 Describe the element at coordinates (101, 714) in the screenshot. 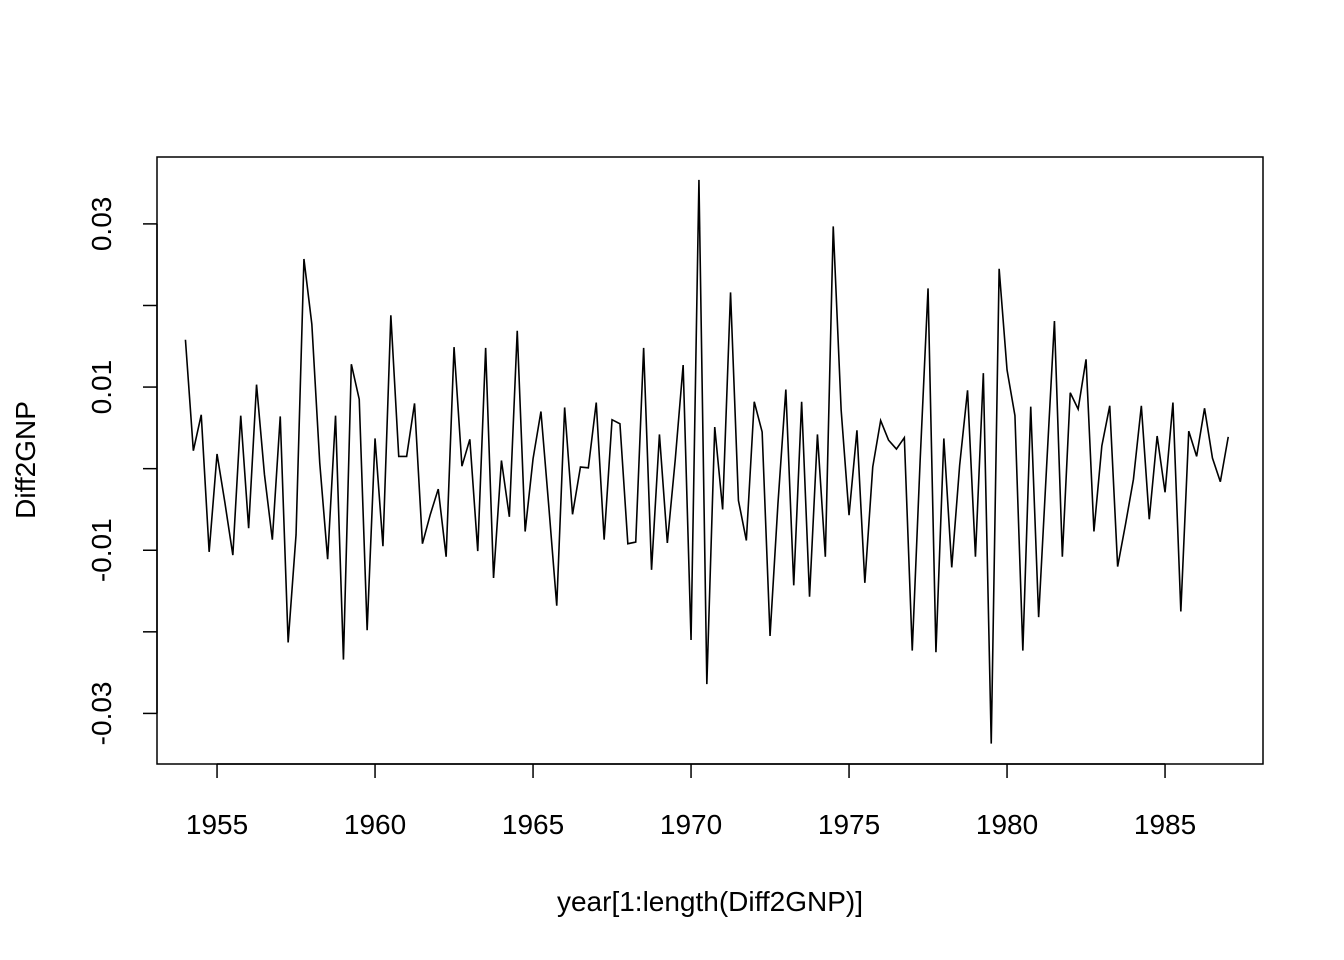

I see `y-tick-label: -0.03` at that location.